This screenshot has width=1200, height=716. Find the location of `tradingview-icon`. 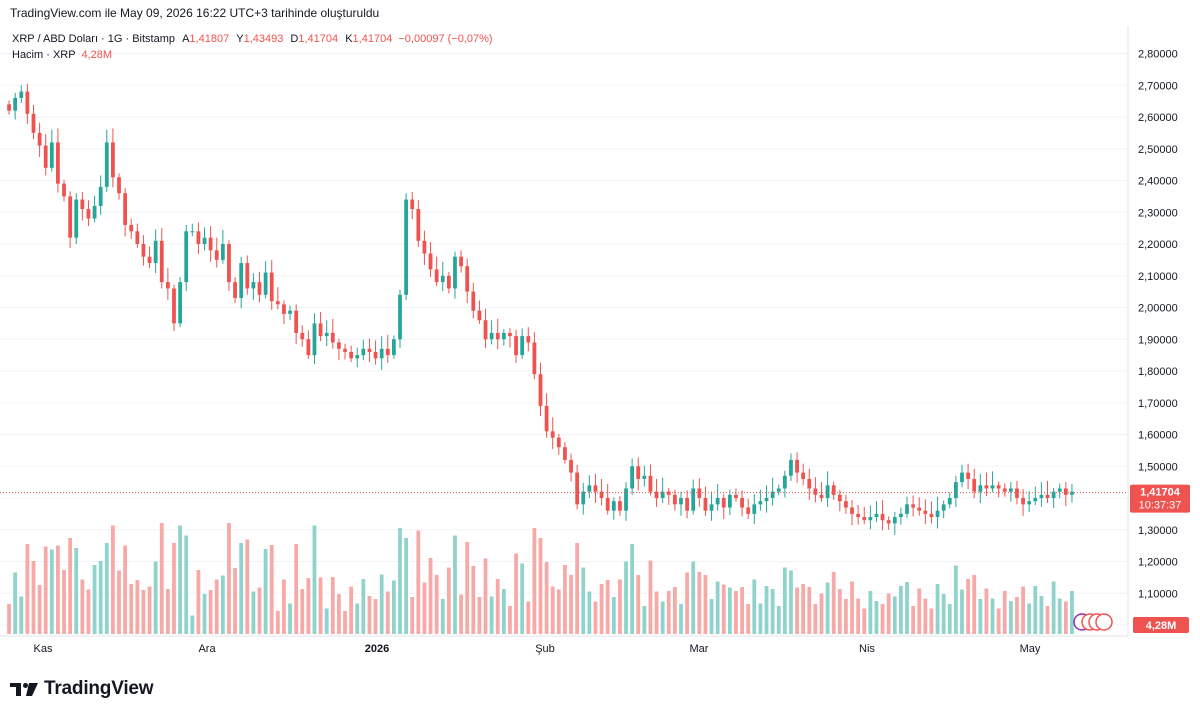

tradingview-icon is located at coordinates (24, 689).